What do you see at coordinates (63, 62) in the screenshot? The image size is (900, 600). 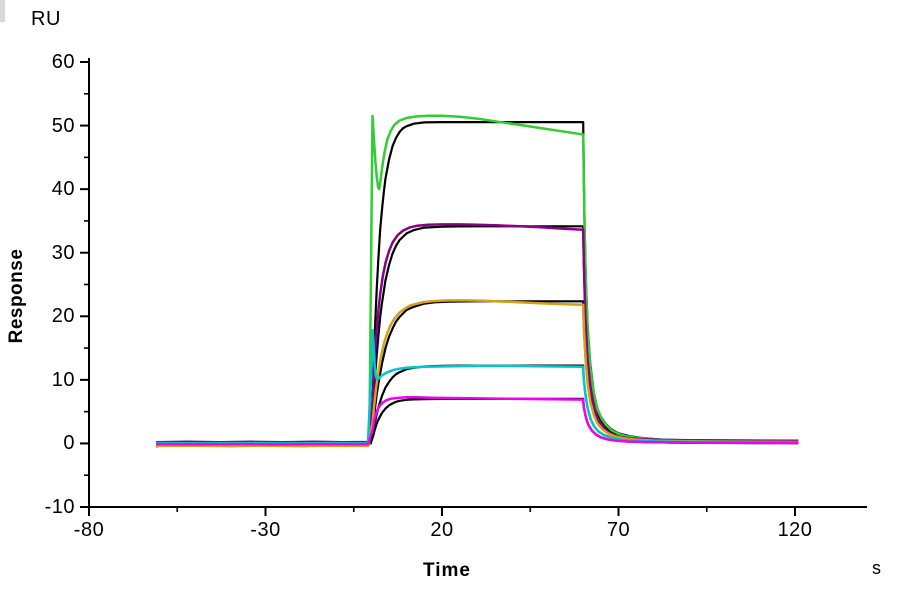 I see `y-tick-label: 60` at bounding box center [63, 62].